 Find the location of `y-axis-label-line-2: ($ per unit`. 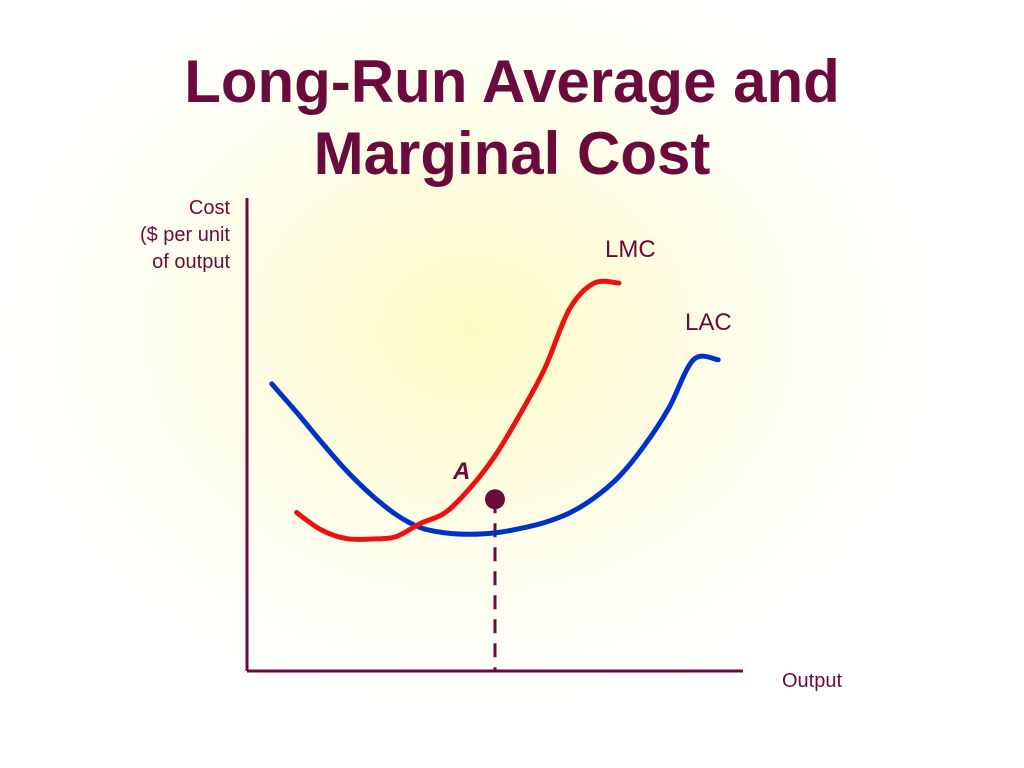

y-axis-label-line-2: ($ per unit is located at coordinates (184, 235).